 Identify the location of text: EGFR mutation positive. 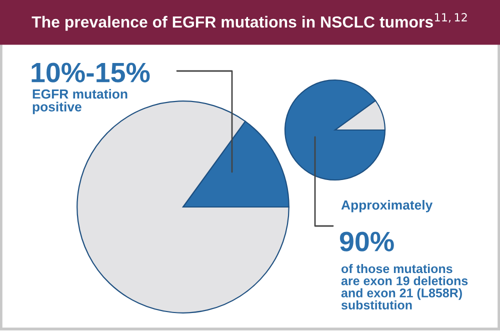
(80, 101).